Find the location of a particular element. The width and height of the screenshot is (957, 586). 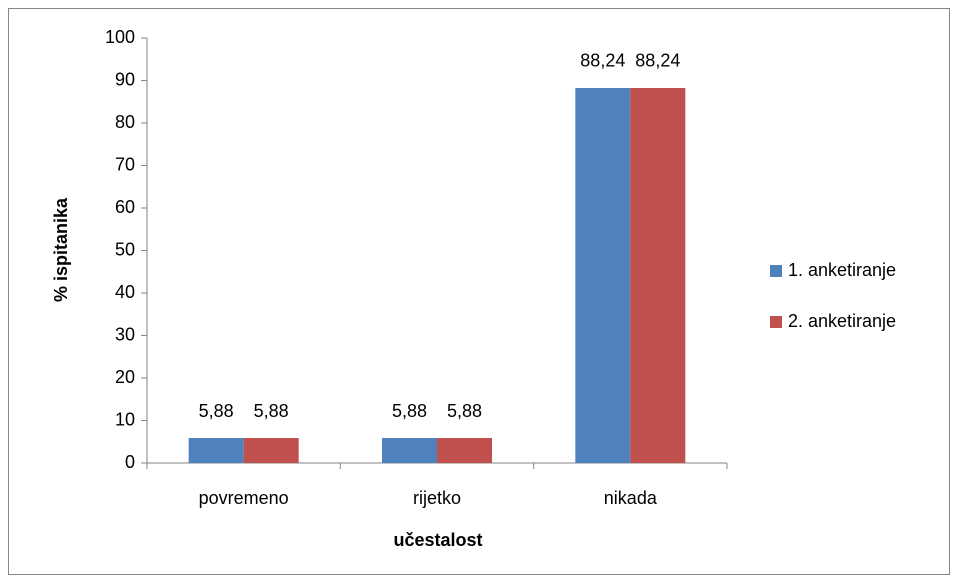

y-tick-label: 0 is located at coordinates (130, 462).